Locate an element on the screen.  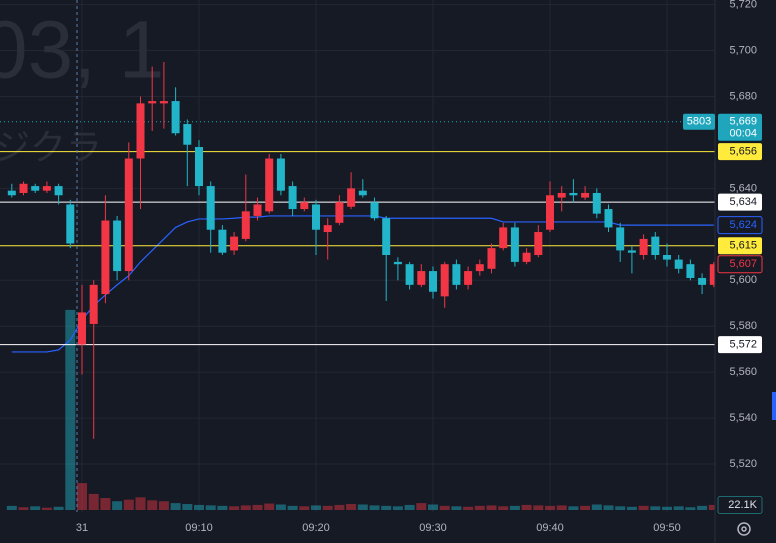
last-price-label: 5,669 is located at coordinates (743, 122).